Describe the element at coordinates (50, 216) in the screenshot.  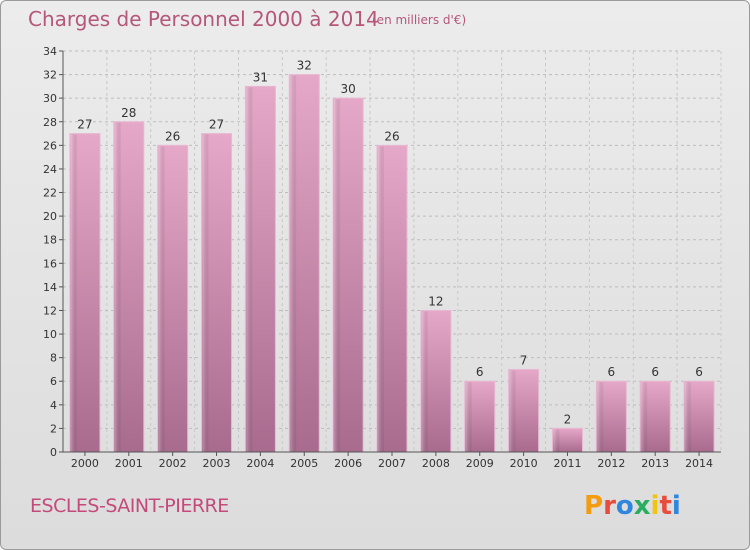
I see `y-tick-label: 20` at that location.